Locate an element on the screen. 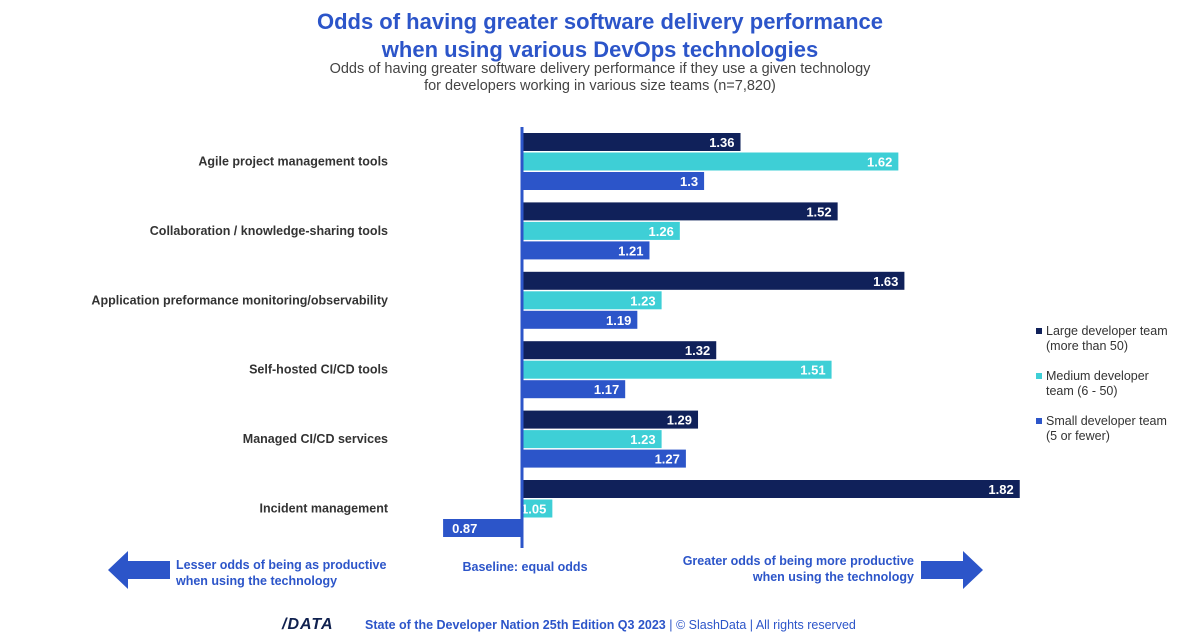  value-label-small-application-preformance-monitoring-observability: 1.19 is located at coordinates (618, 320).